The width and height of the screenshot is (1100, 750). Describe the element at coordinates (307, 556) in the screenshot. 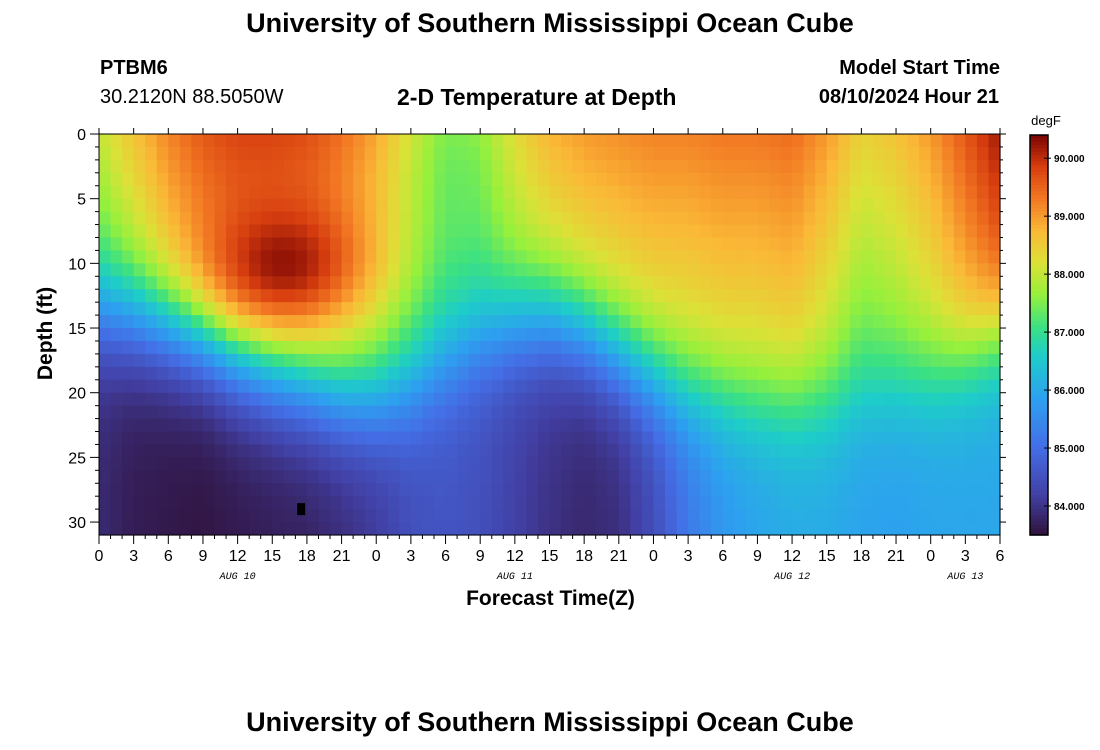

I see `x-tick-label: 18` at that location.